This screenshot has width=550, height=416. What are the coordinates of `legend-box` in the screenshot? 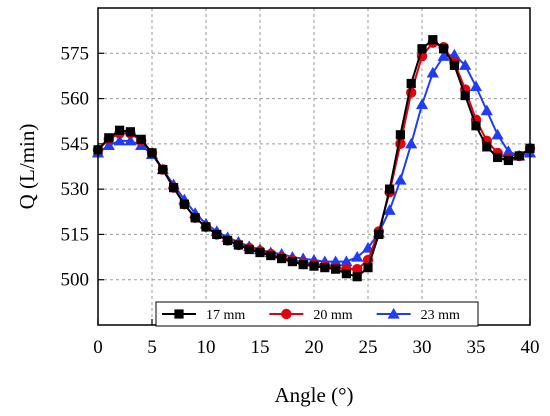 It's located at (317, 314).